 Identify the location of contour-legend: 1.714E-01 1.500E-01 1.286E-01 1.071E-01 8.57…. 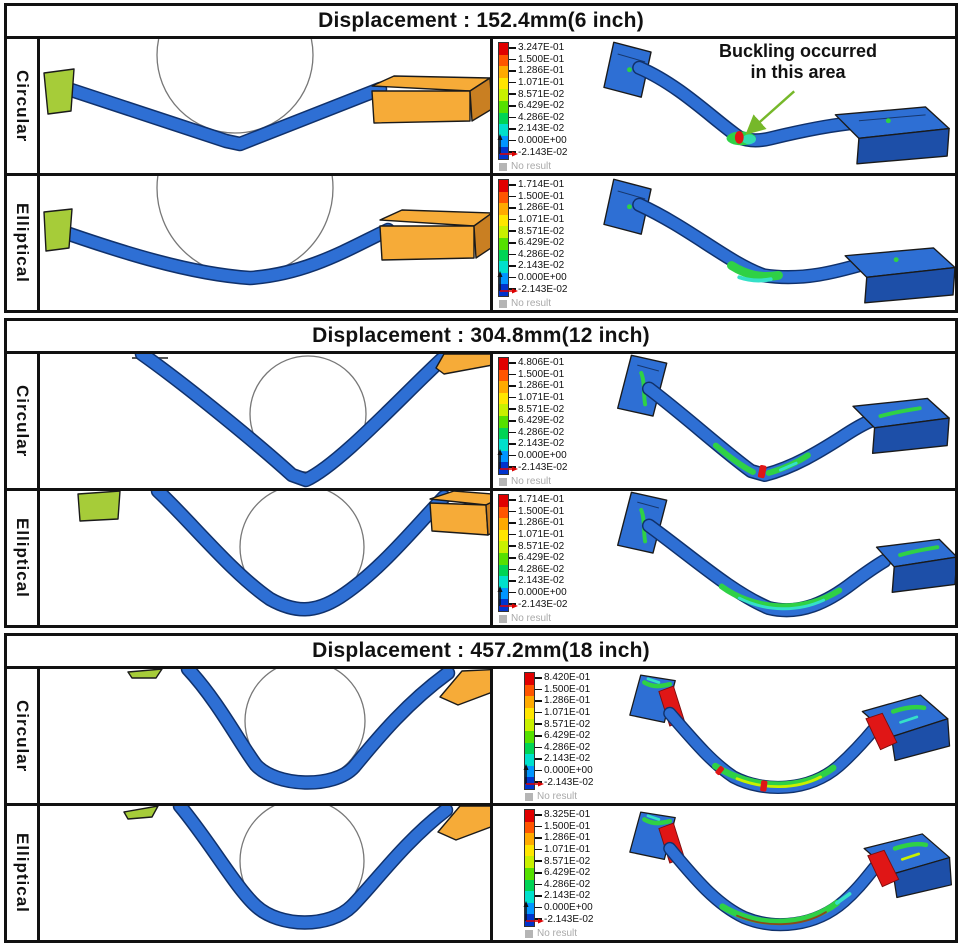
(547, 558).